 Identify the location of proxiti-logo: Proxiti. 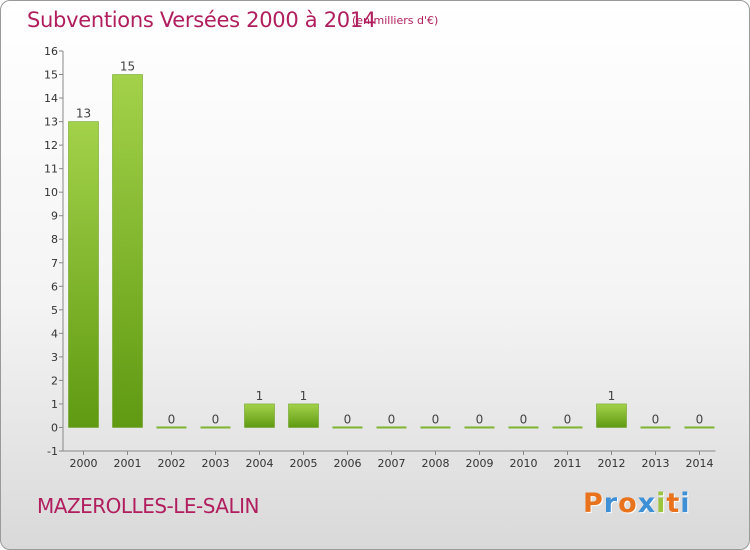
(637, 503).